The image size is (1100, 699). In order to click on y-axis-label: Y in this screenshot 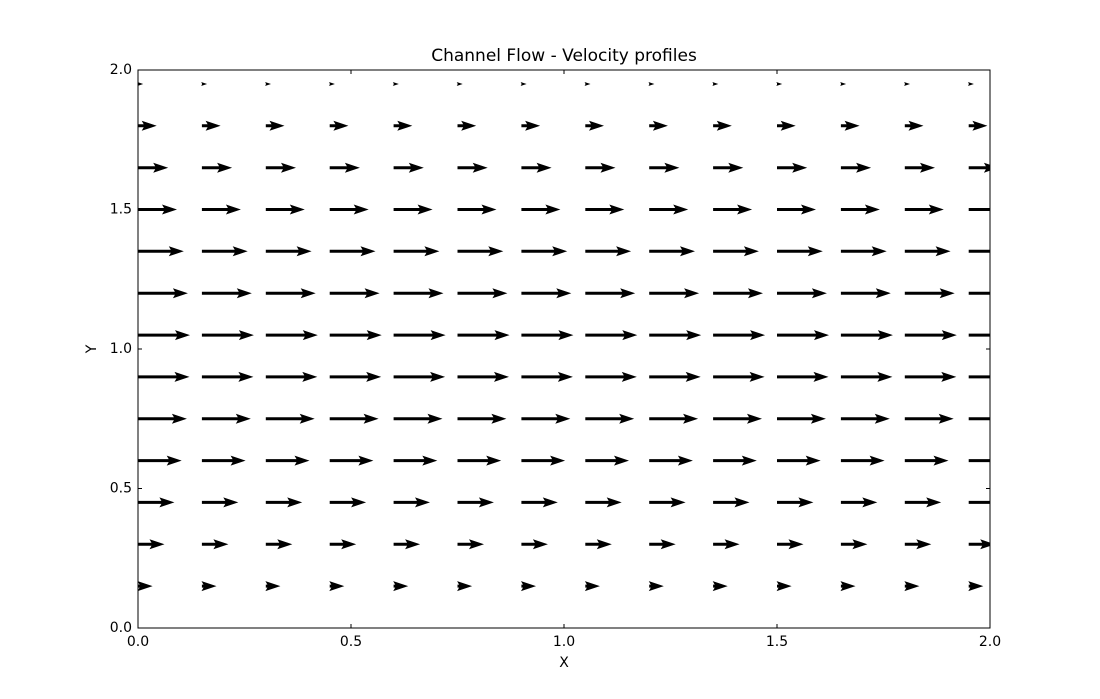, I will do `click(92, 349)`.